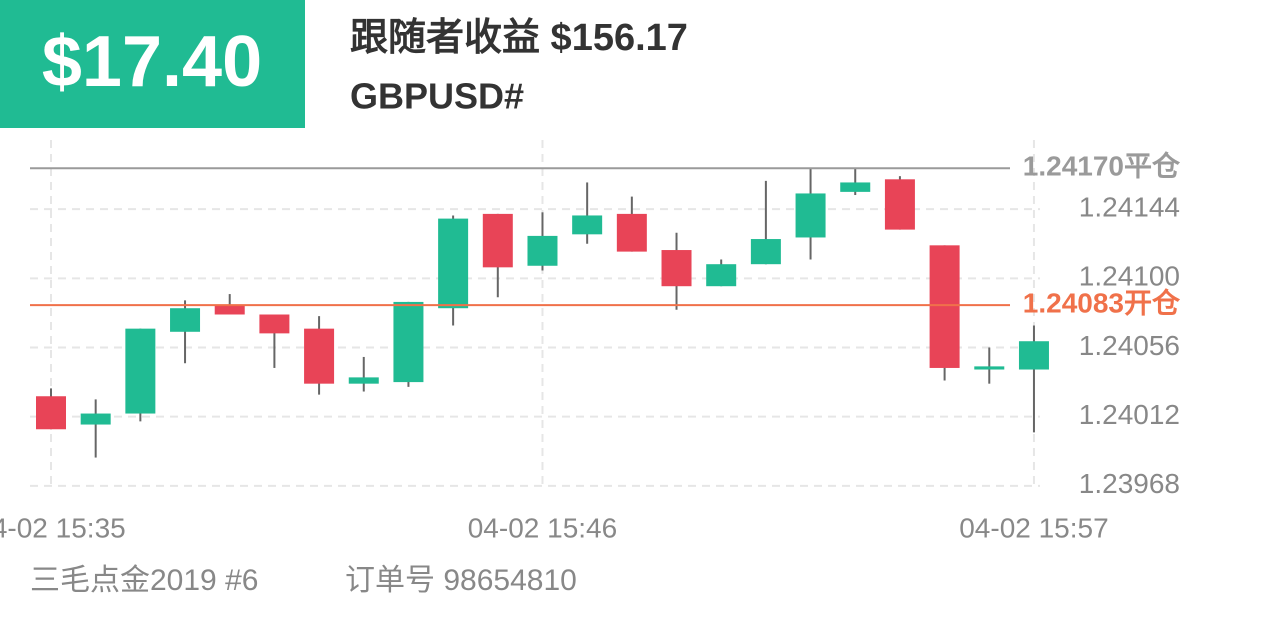  I want to click on y-tick-label: 1.24012, so click(1129, 414).